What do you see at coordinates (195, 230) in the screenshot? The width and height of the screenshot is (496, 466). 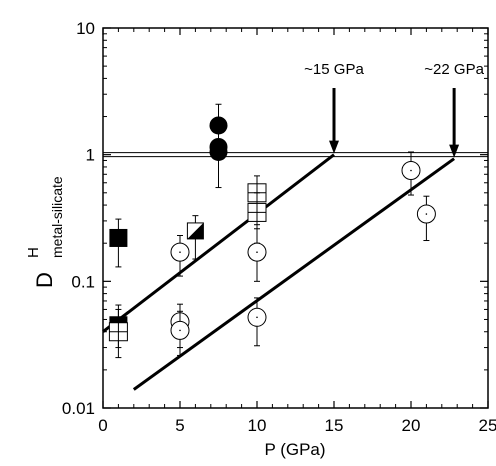 I see `data-point-fill` at bounding box center [195, 230].